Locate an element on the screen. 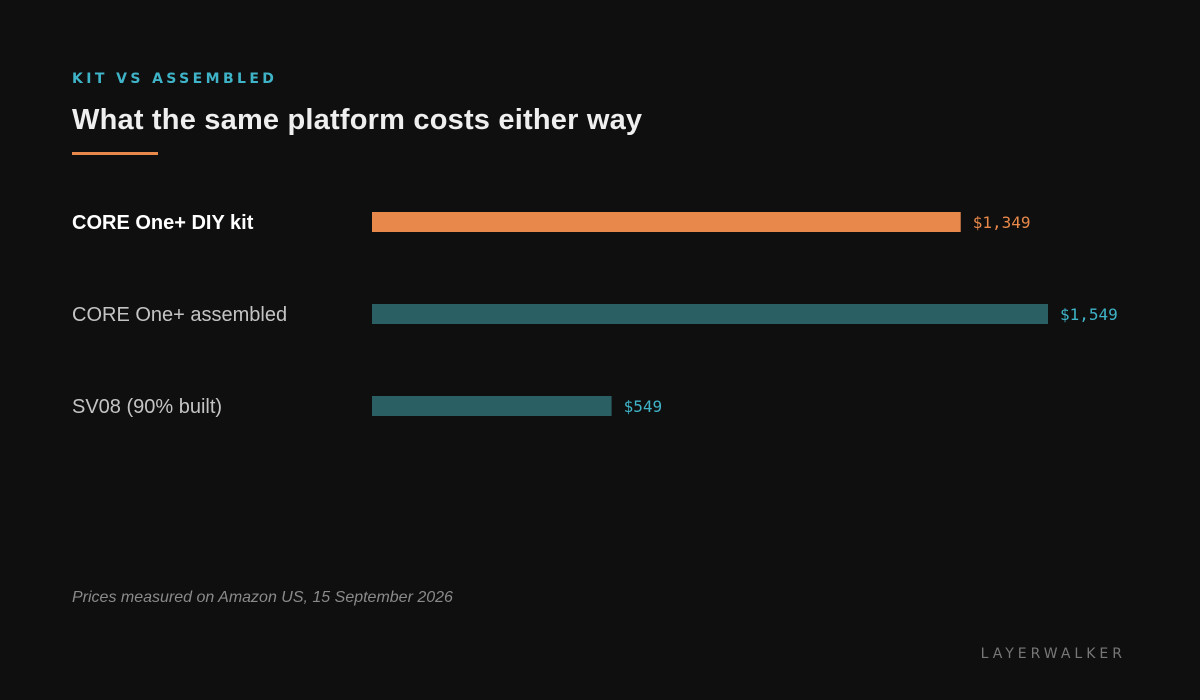 This screenshot has width=1200, height=700. title-accent-rule is located at coordinates (115, 153).